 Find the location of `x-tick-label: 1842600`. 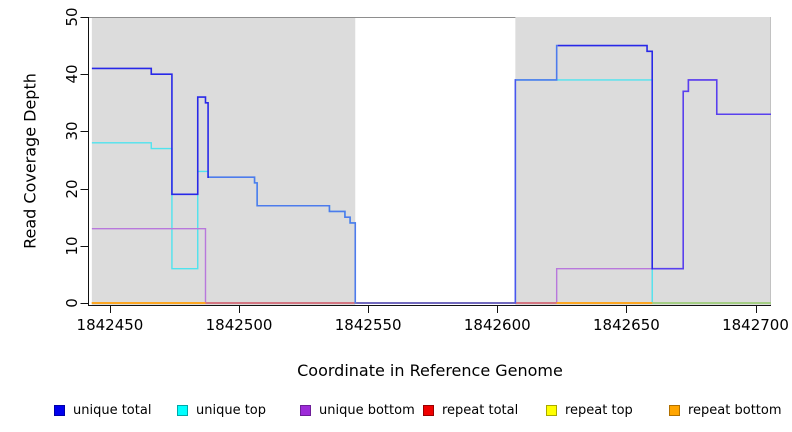

x-tick-label: 1842600 is located at coordinates (497, 325).